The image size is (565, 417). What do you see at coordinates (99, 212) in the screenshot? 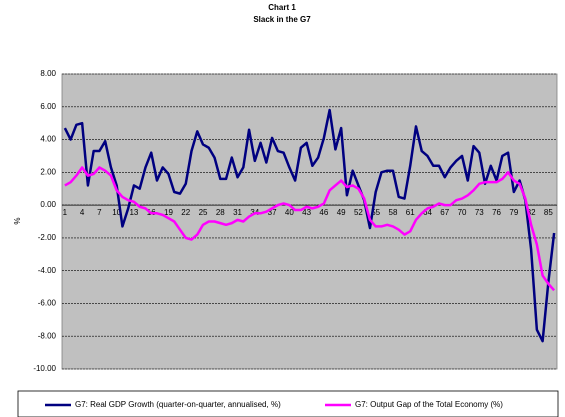
I see `x-tick-label: 7` at bounding box center [99, 212].